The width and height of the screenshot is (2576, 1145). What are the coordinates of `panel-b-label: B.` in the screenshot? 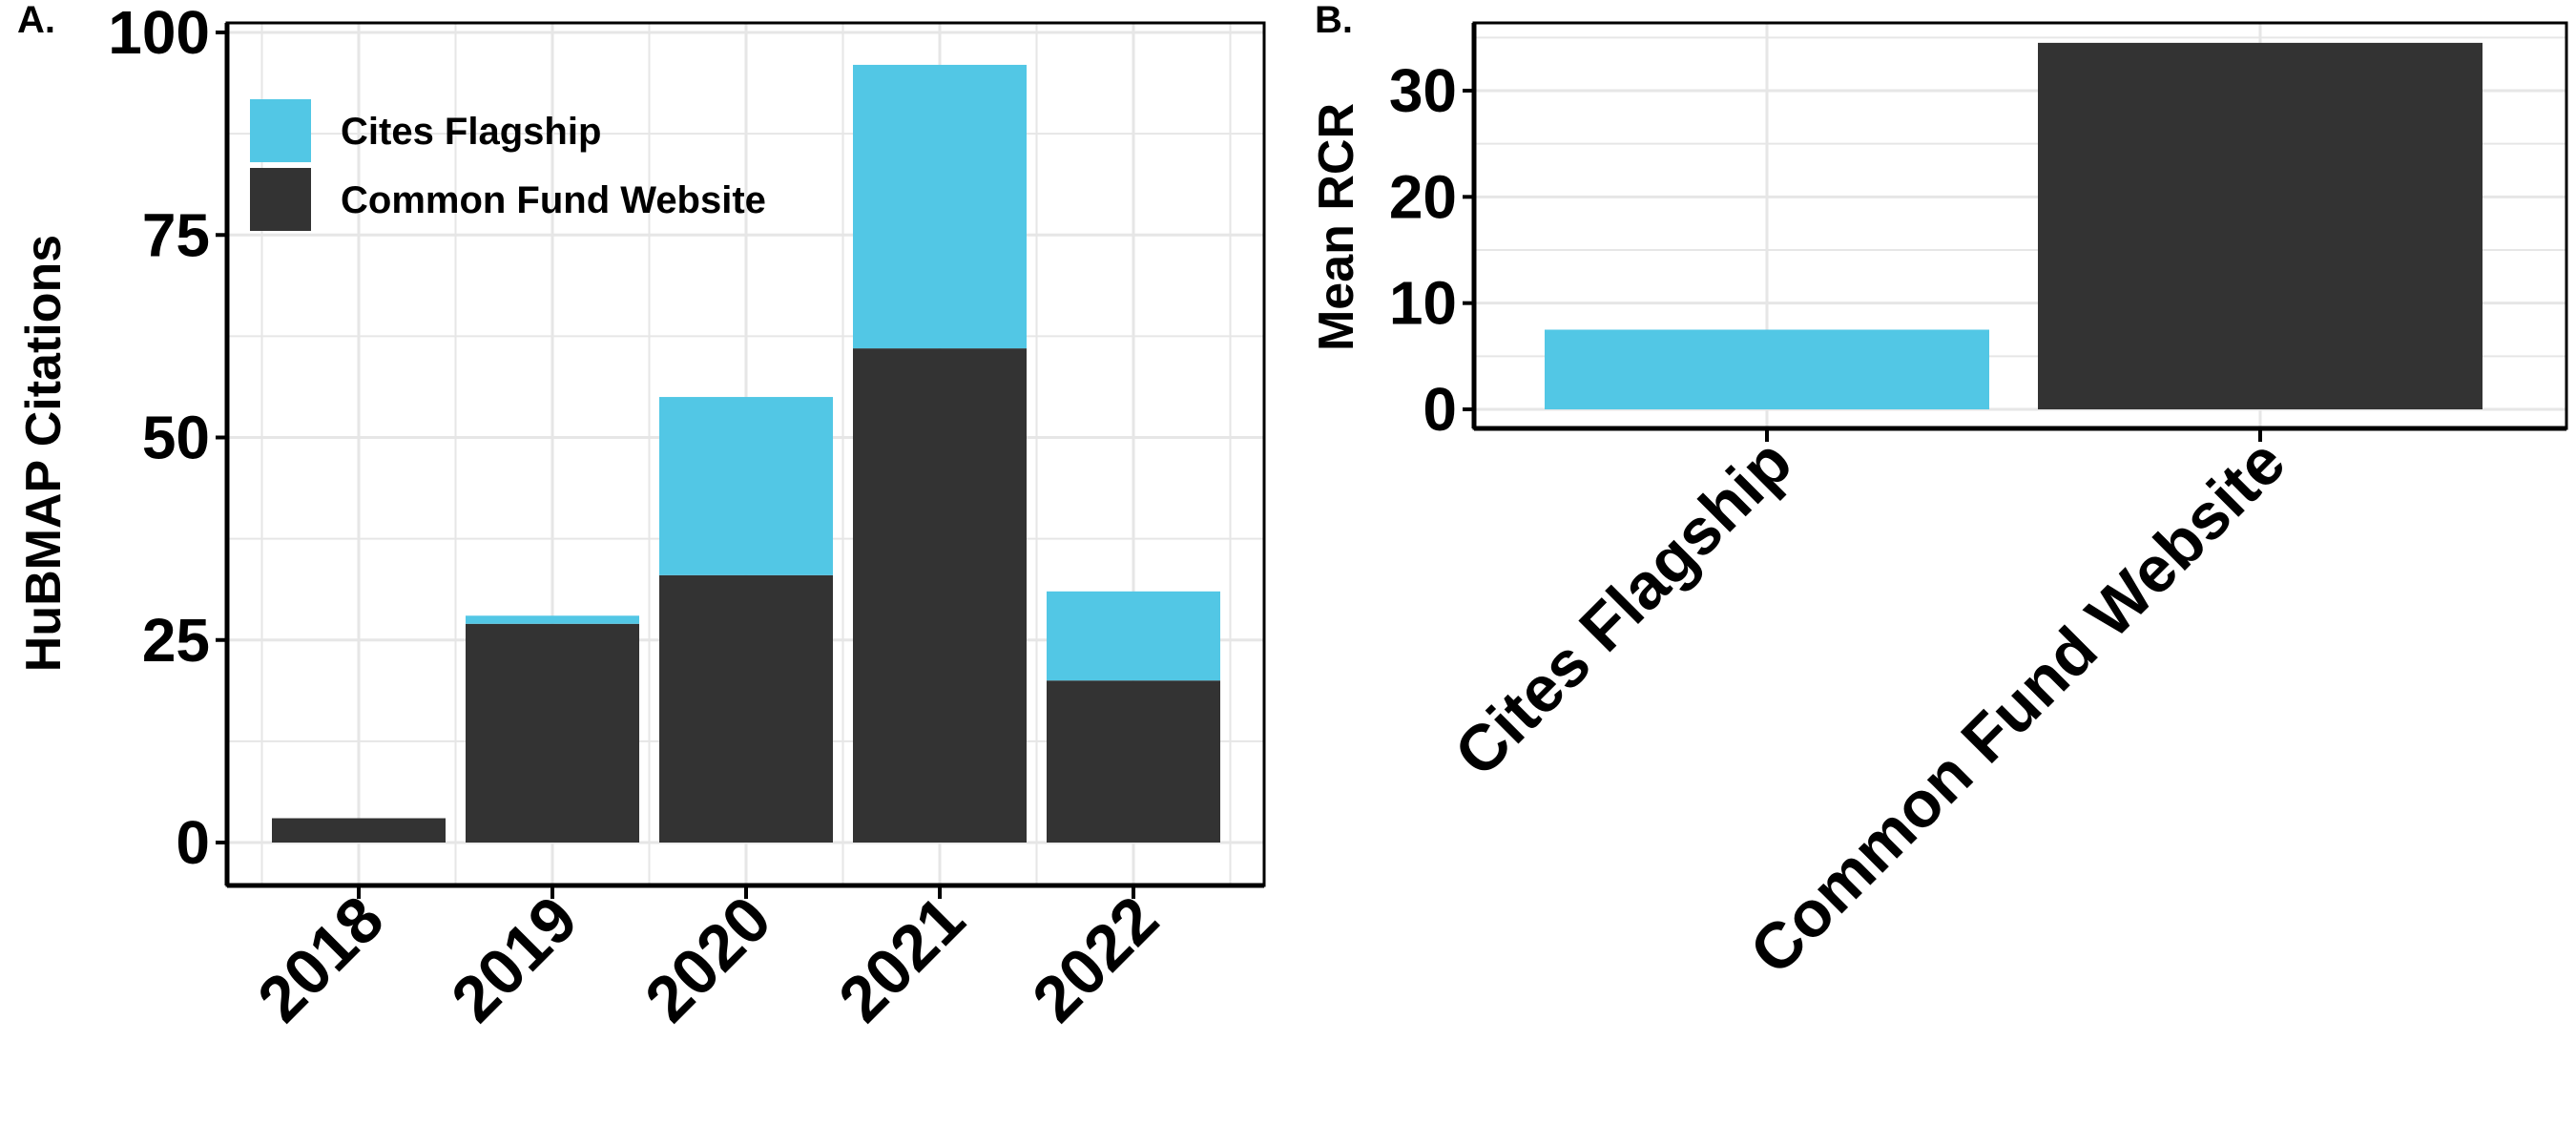 It's located at (1334, 21).